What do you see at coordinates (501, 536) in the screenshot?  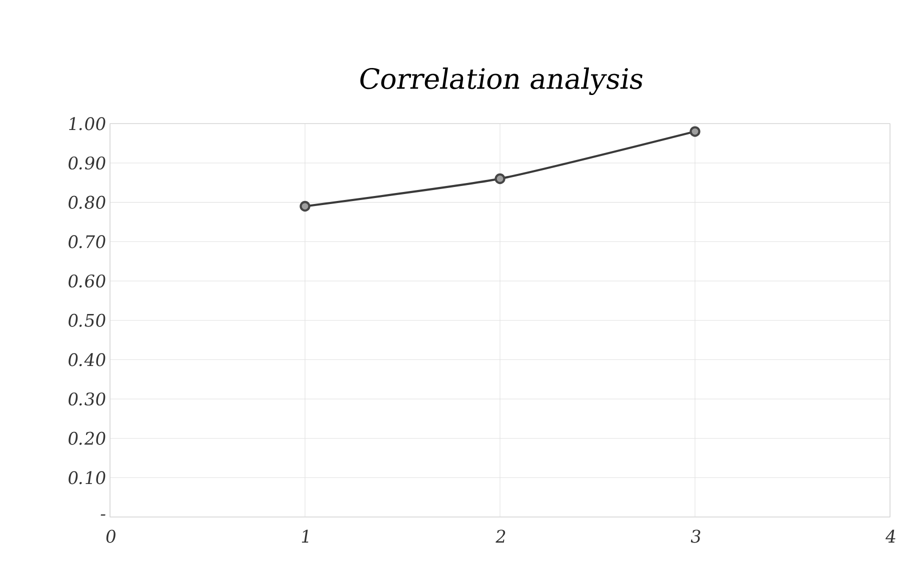 I see `x-tick-label: 2` at bounding box center [501, 536].